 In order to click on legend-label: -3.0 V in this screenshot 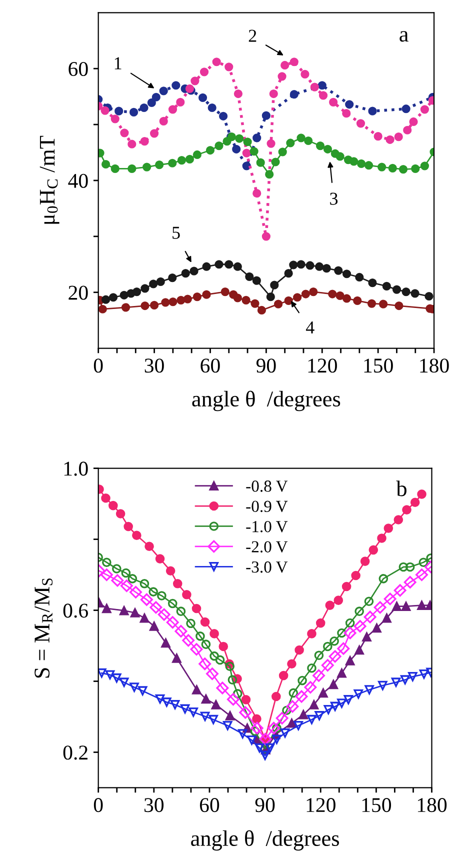, I will do `click(267, 567)`.